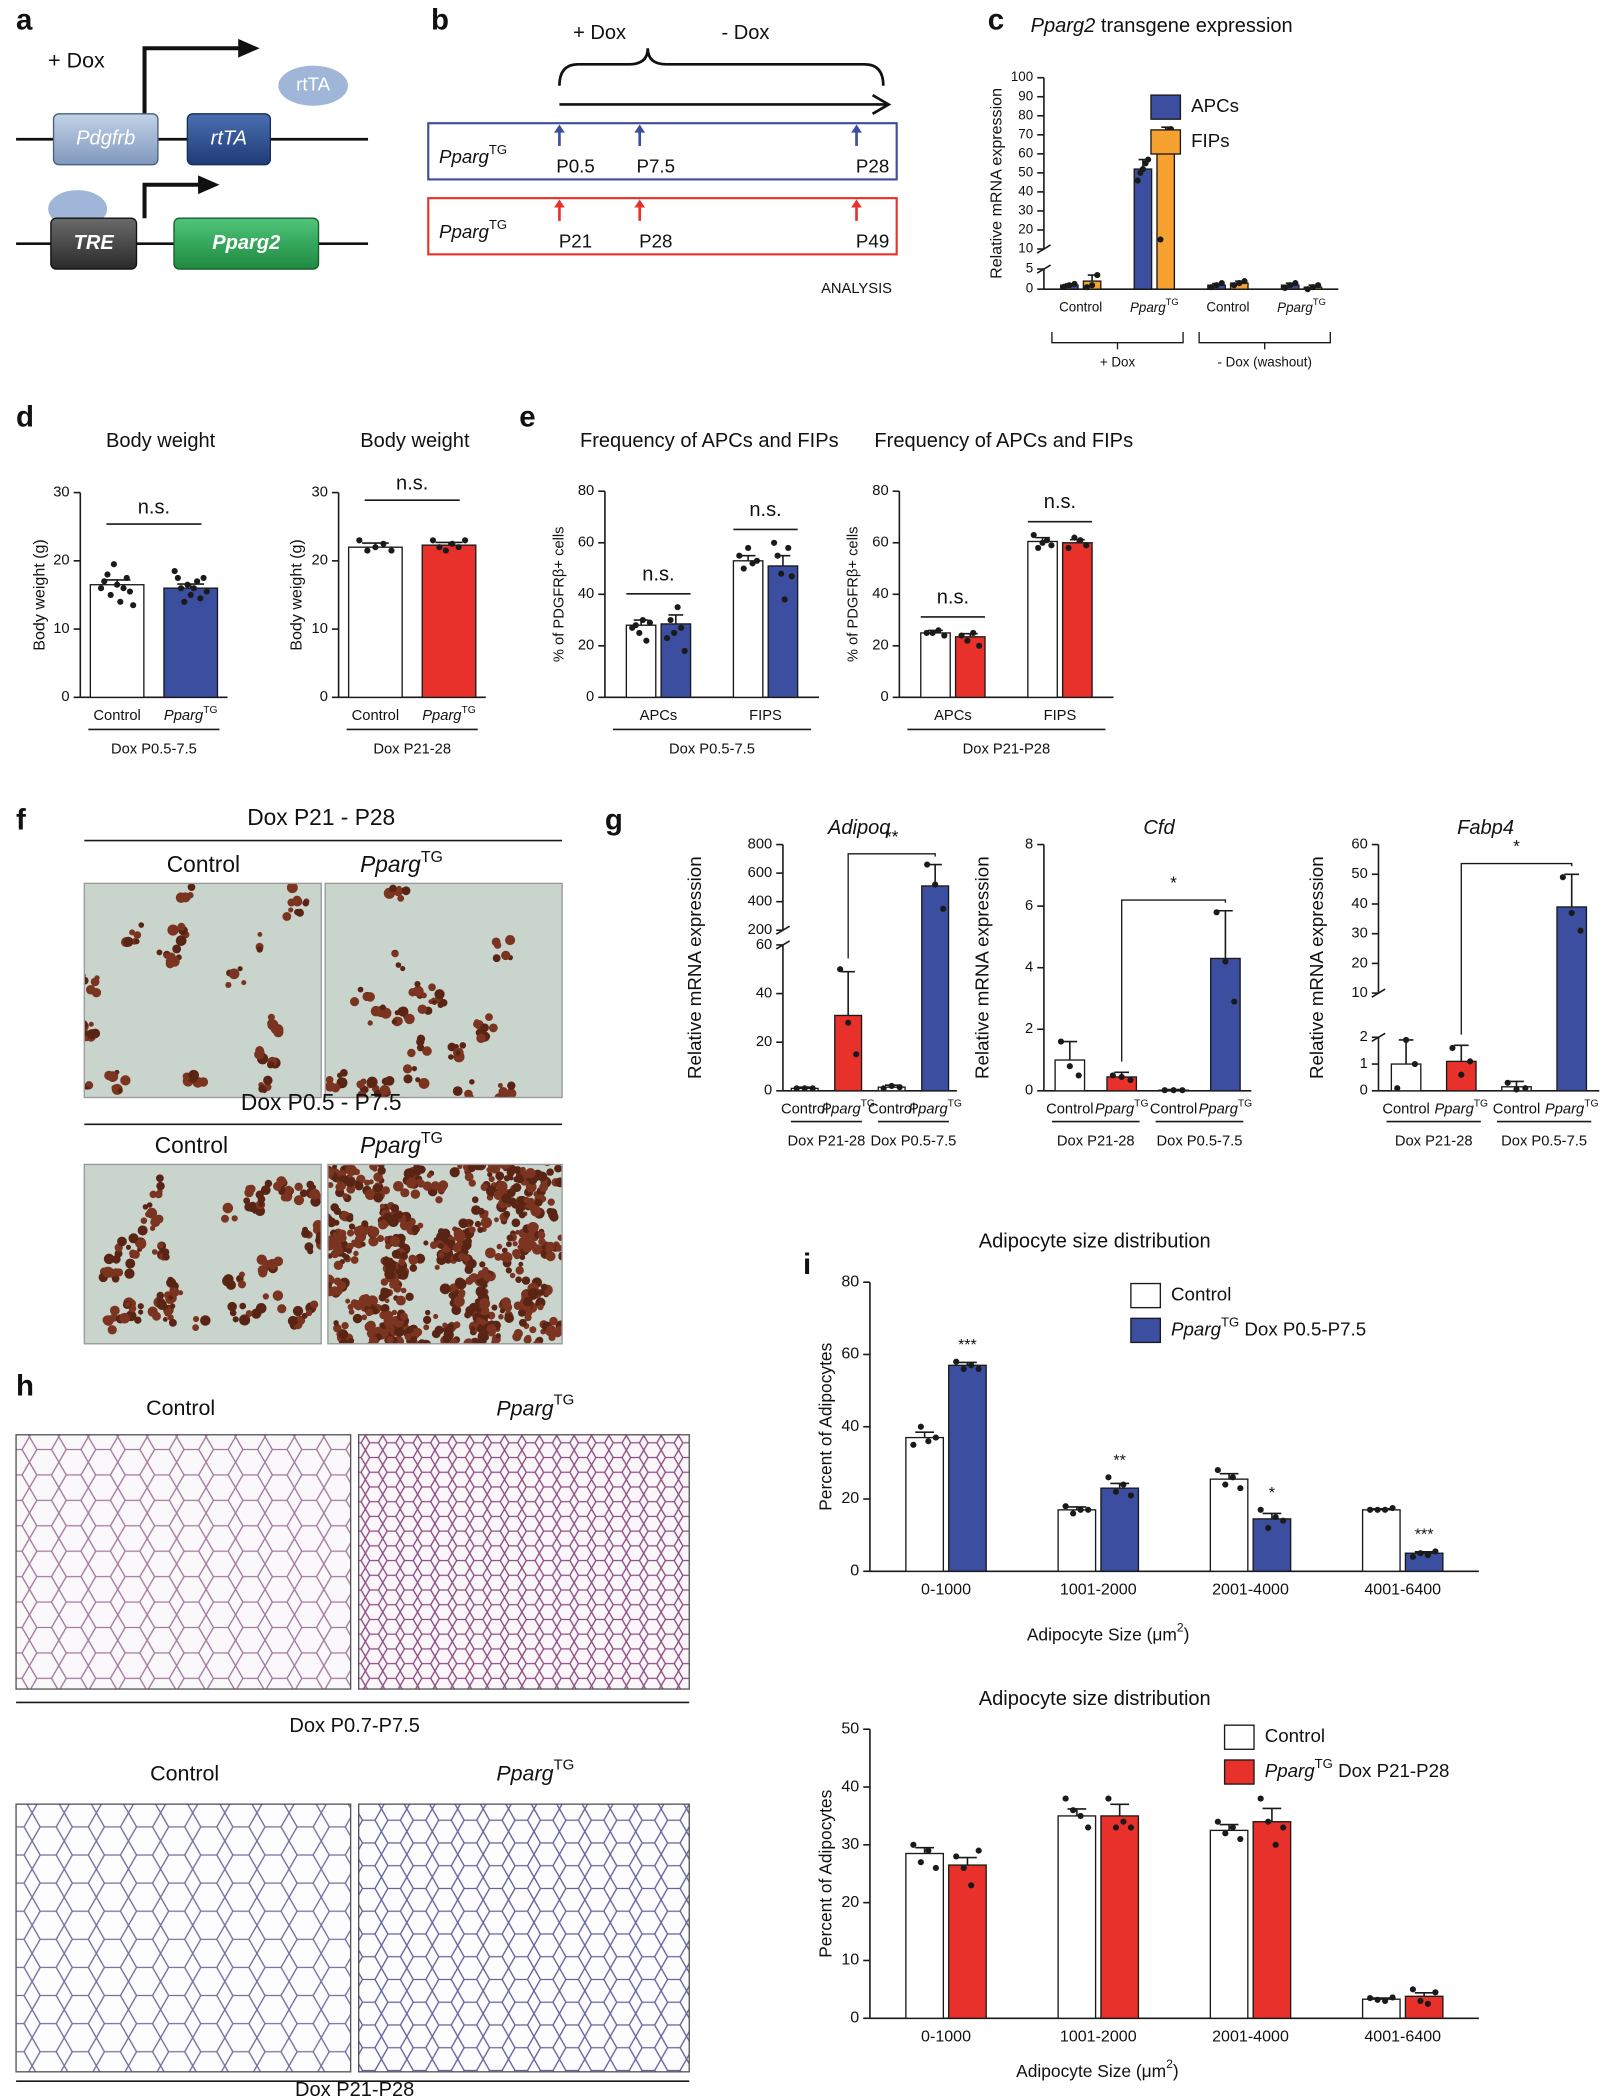 The height and width of the screenshot is (2100, 1606). I want to click on panel-label: e, so click(527, 417).